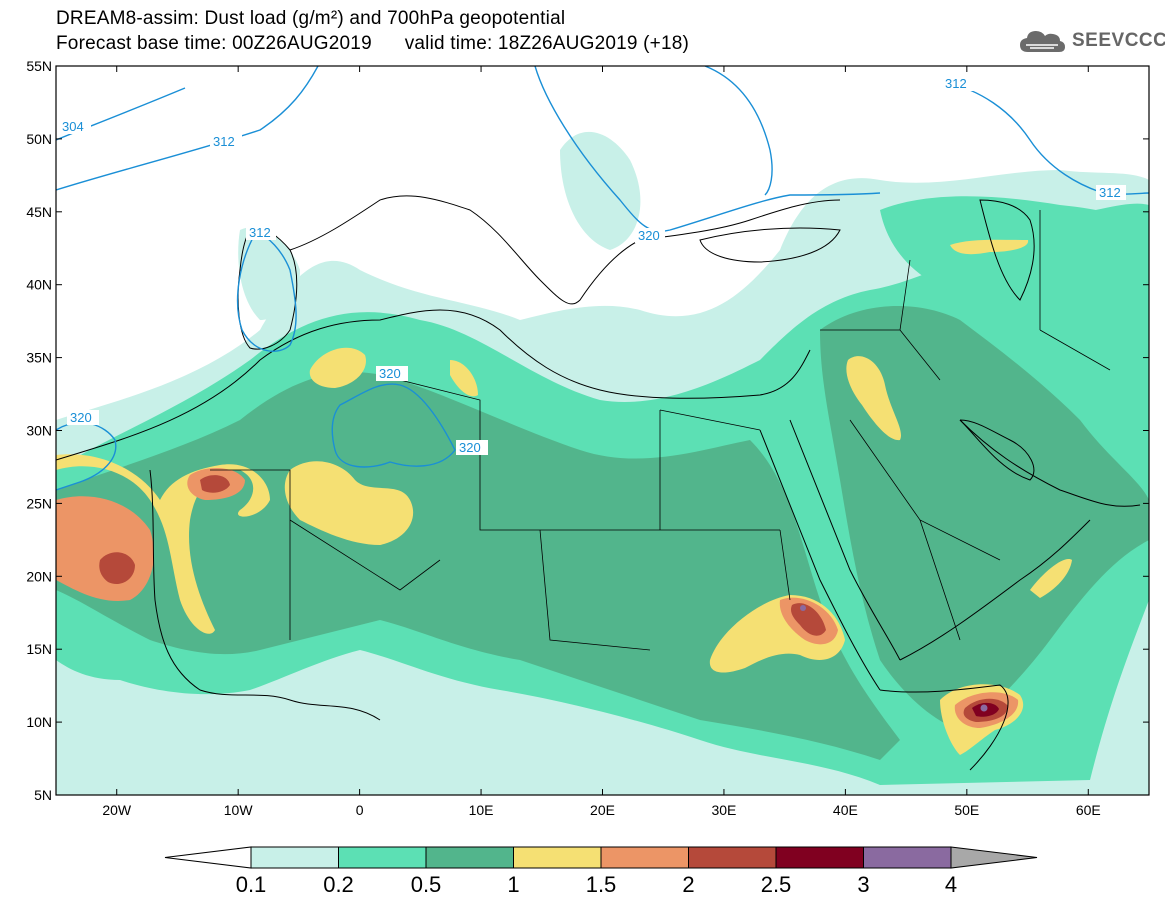 Image resolution: width=1165 pixels, height=907 pixels. I want to click on coastline-west-africa, so click(265, 595).